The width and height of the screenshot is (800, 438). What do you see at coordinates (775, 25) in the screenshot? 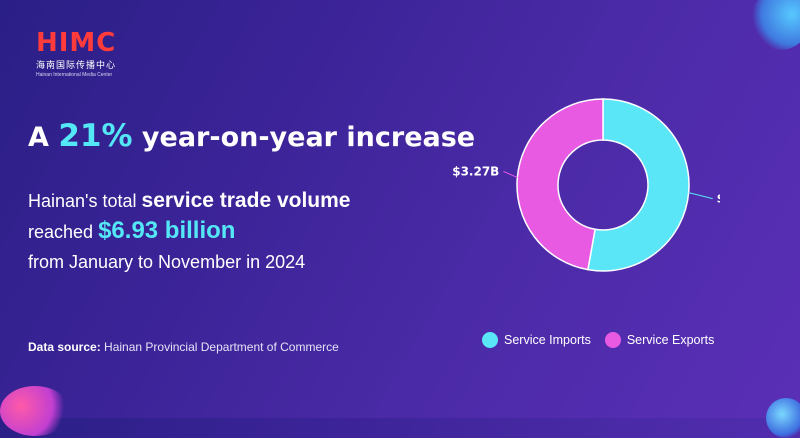
I see `decorative-glow-top-right` at bounding box center [775, 25].